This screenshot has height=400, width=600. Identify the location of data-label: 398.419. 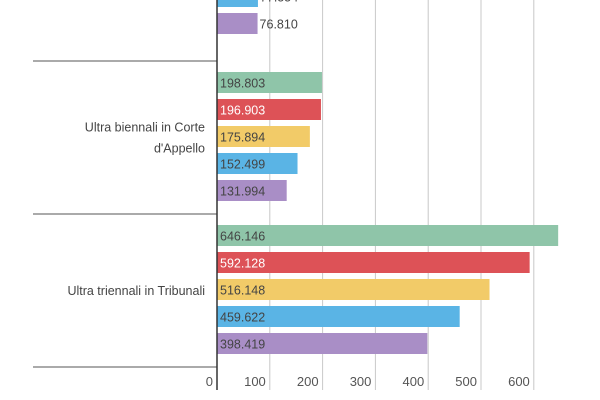
(242, 345).